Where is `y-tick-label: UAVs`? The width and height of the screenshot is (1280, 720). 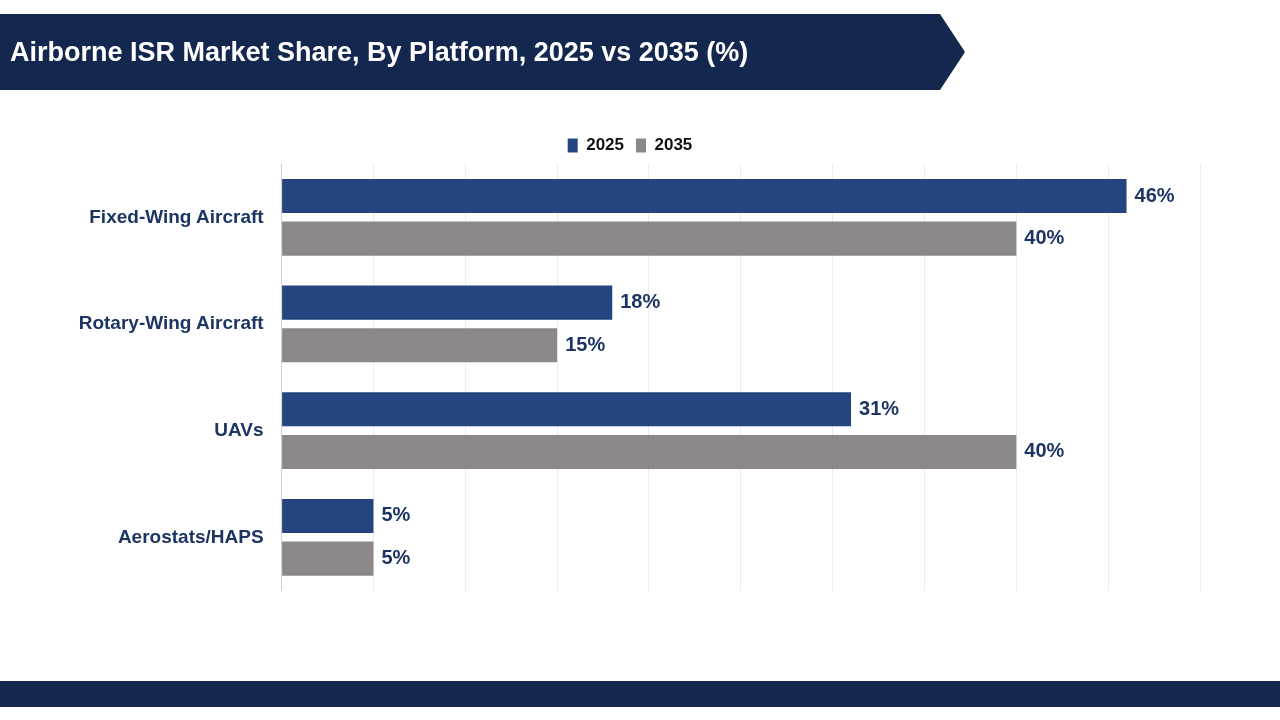 y-tick-label: UAVs is located at coordinates (239, 429).